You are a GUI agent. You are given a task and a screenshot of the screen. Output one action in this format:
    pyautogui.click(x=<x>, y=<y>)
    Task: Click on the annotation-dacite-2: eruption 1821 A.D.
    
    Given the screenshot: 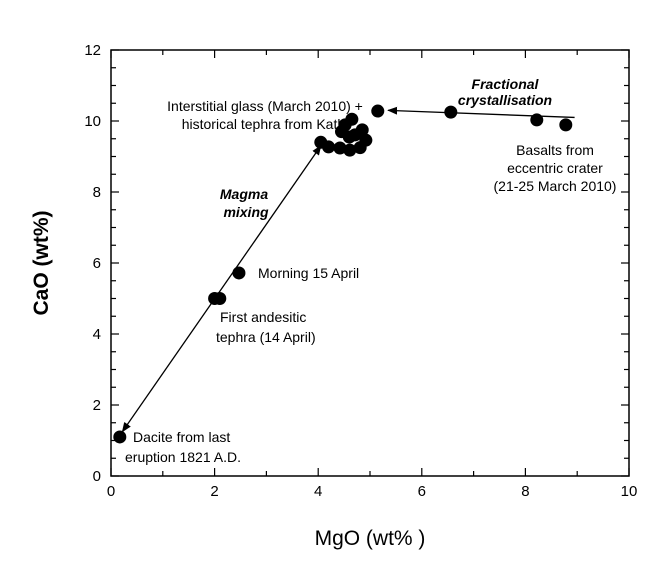 What is the action you would take?
    pyautogui.click(x=183, y=457)
    